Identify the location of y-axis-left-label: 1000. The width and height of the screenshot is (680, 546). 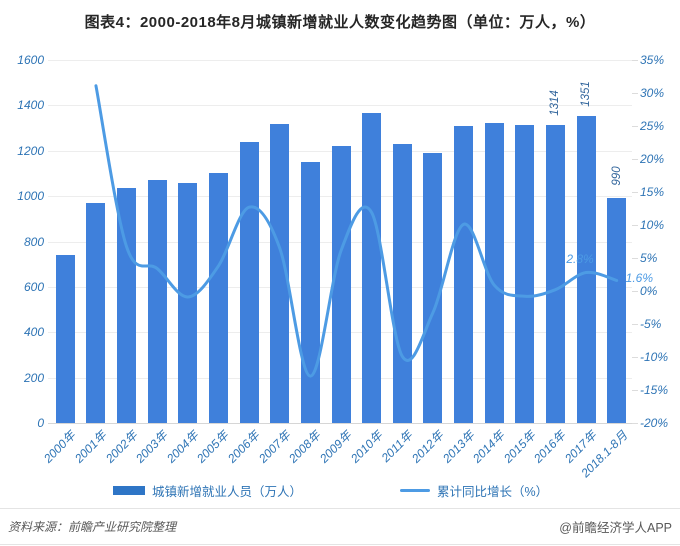
(30, 196).